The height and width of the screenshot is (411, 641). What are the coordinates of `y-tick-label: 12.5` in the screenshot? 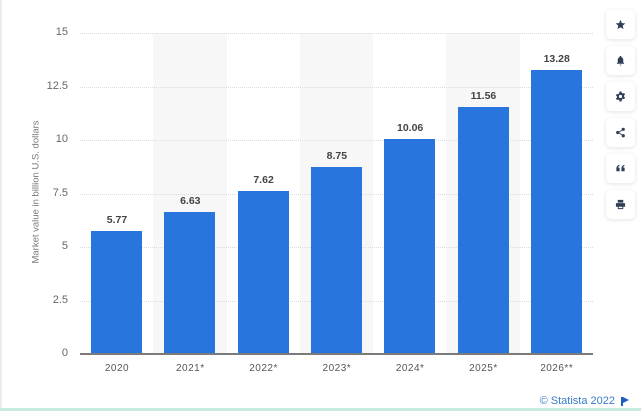 It's located at (57, 85).